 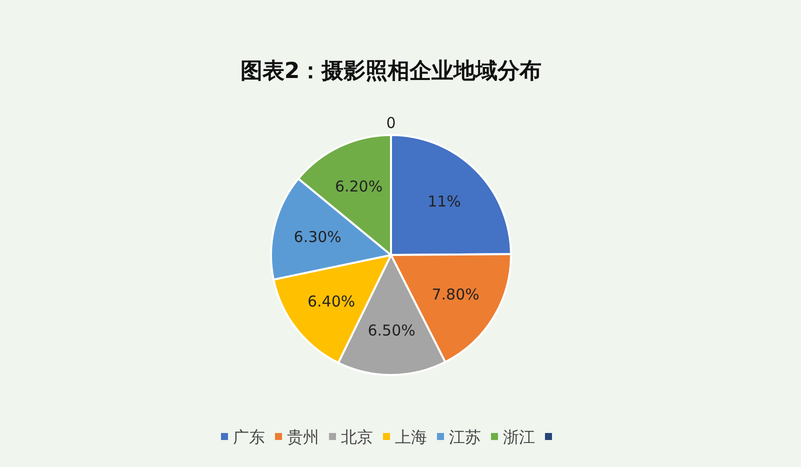 I want to click on legend-label: 贵州, so click(x=303, y=437).